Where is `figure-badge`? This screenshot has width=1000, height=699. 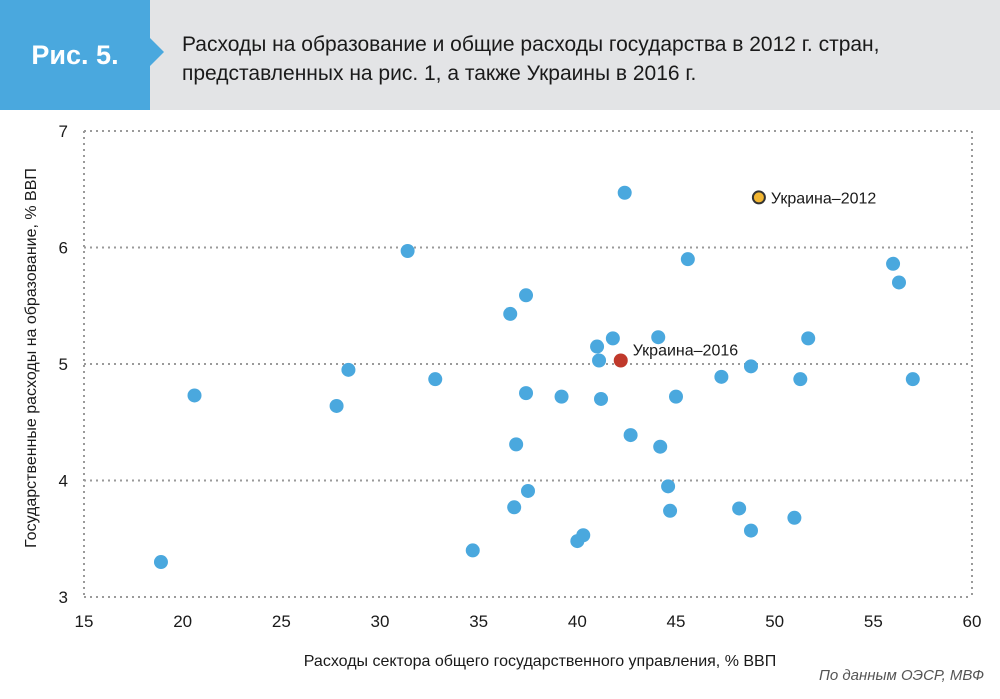 figure-badge is located at coordinates (75, 55).